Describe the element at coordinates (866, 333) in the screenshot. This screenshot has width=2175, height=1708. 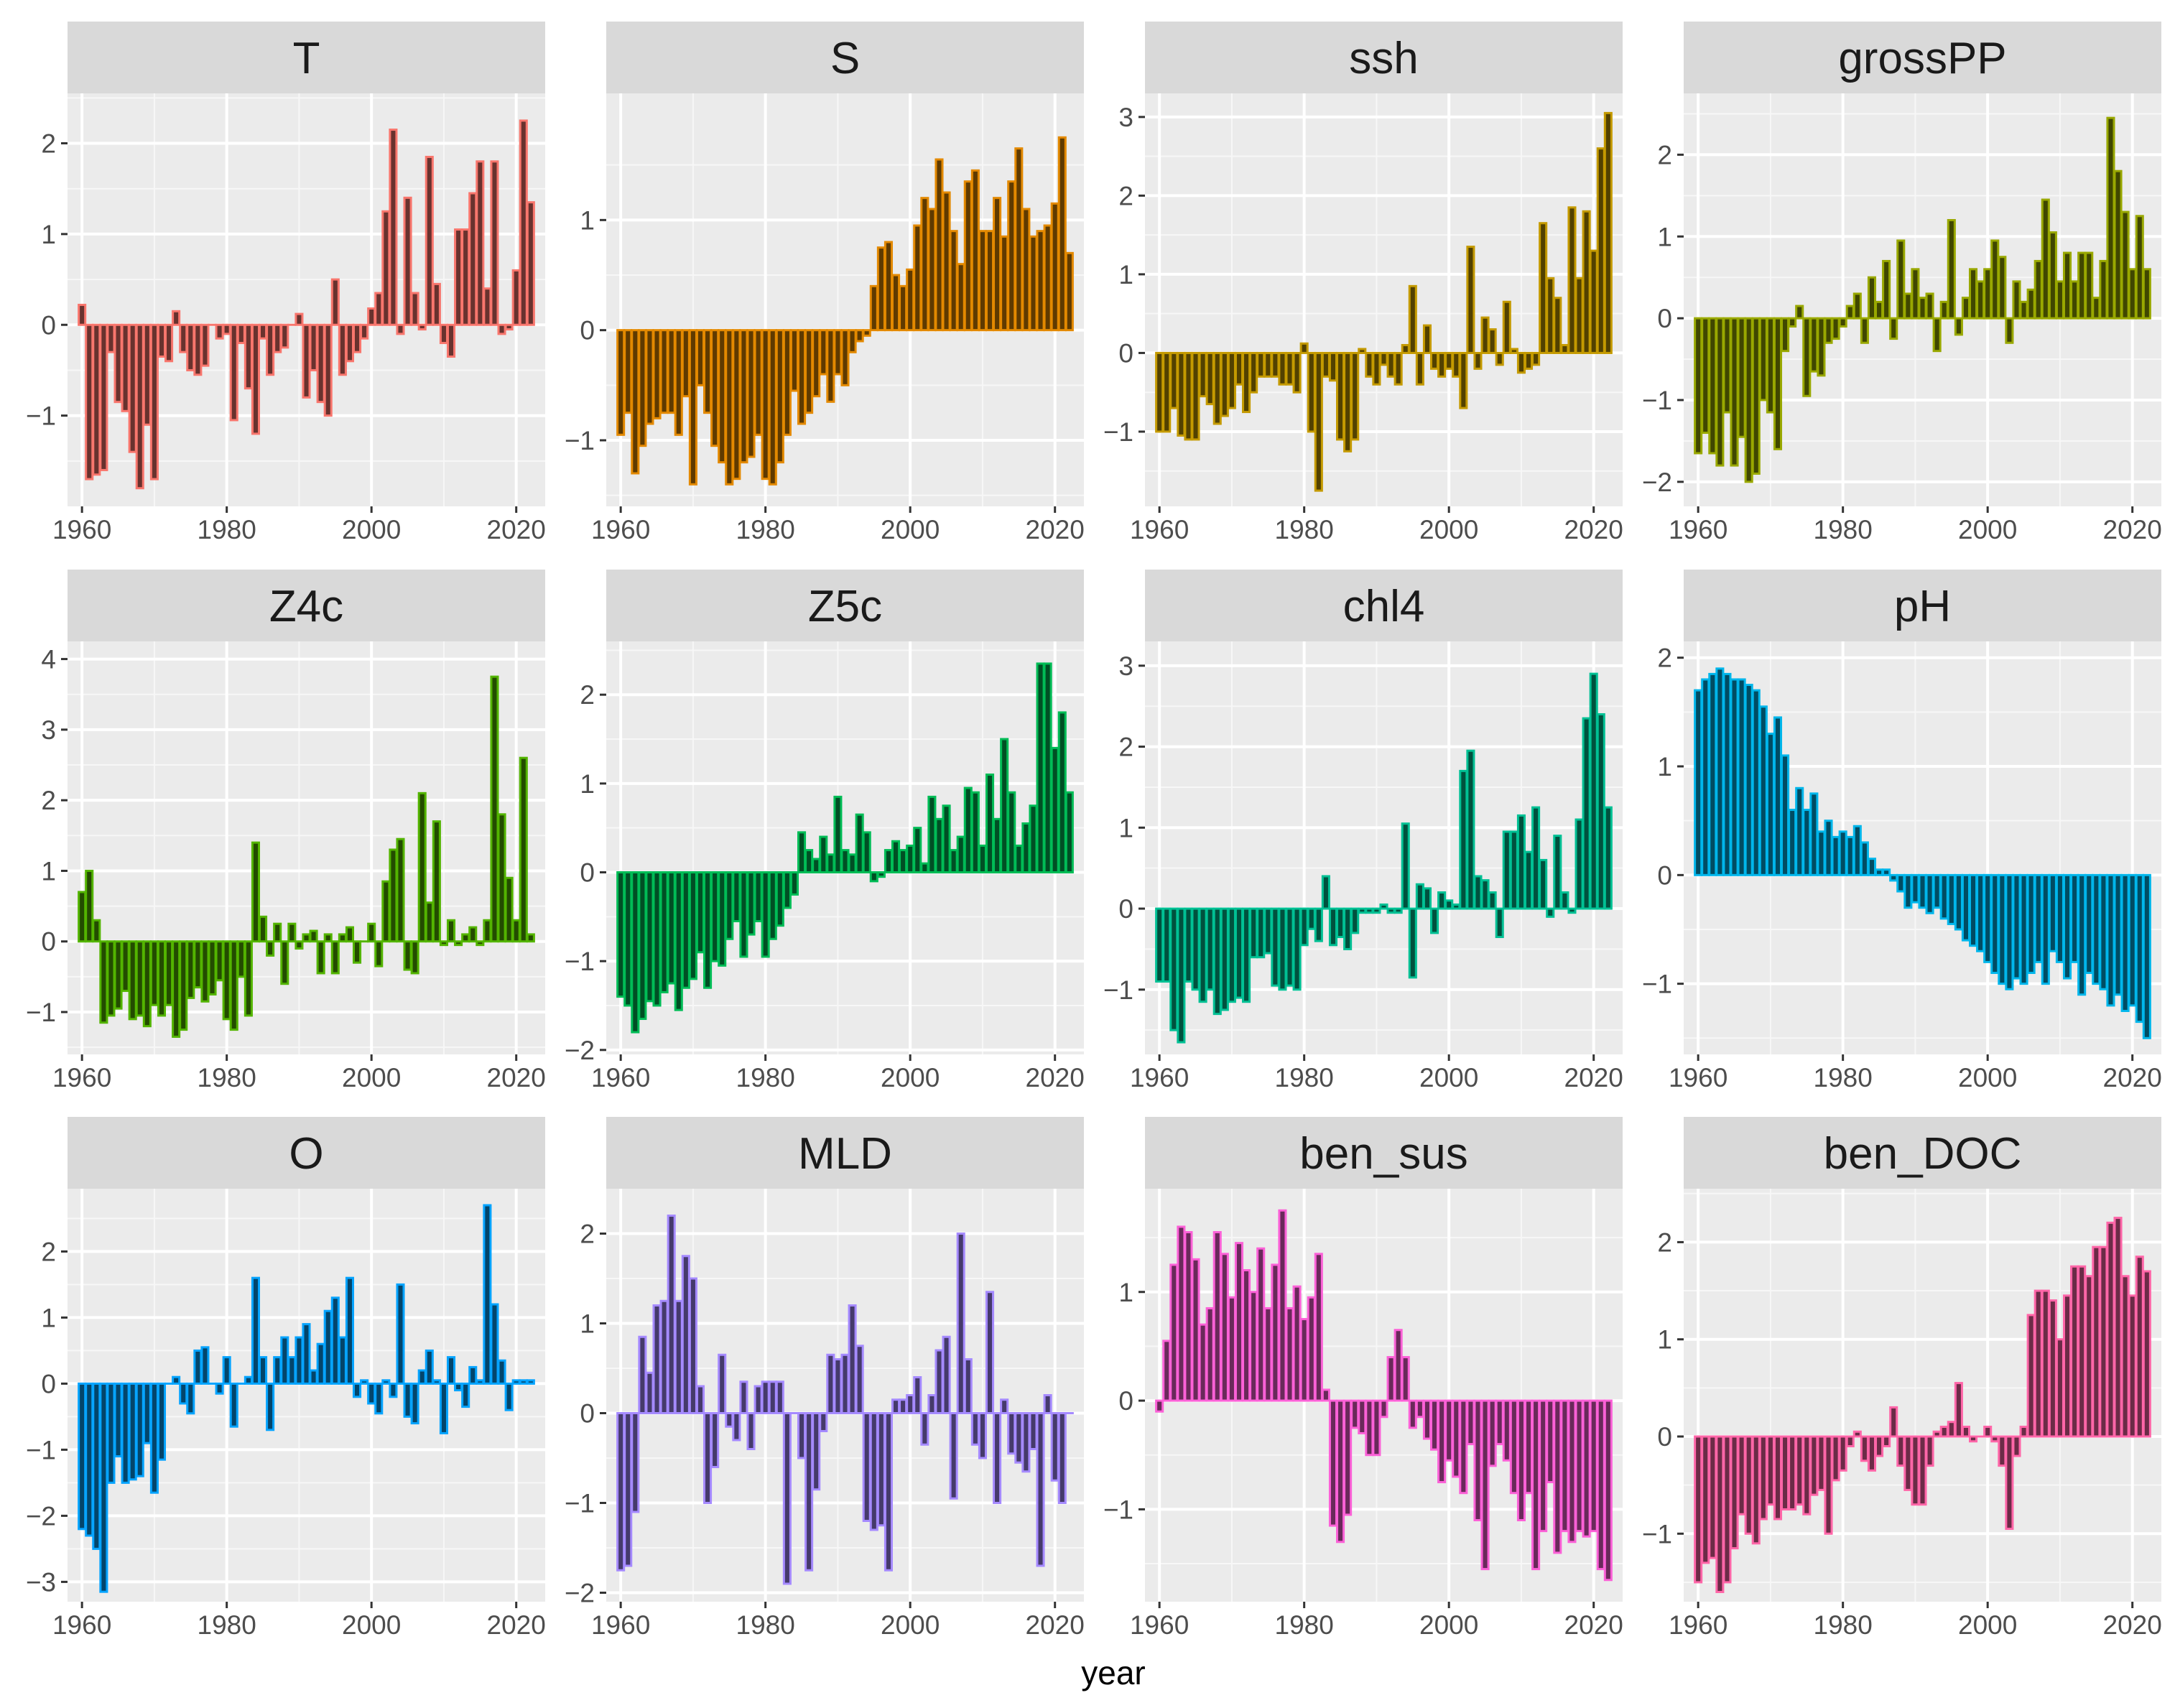
I see `bar-s-1994` at that location.